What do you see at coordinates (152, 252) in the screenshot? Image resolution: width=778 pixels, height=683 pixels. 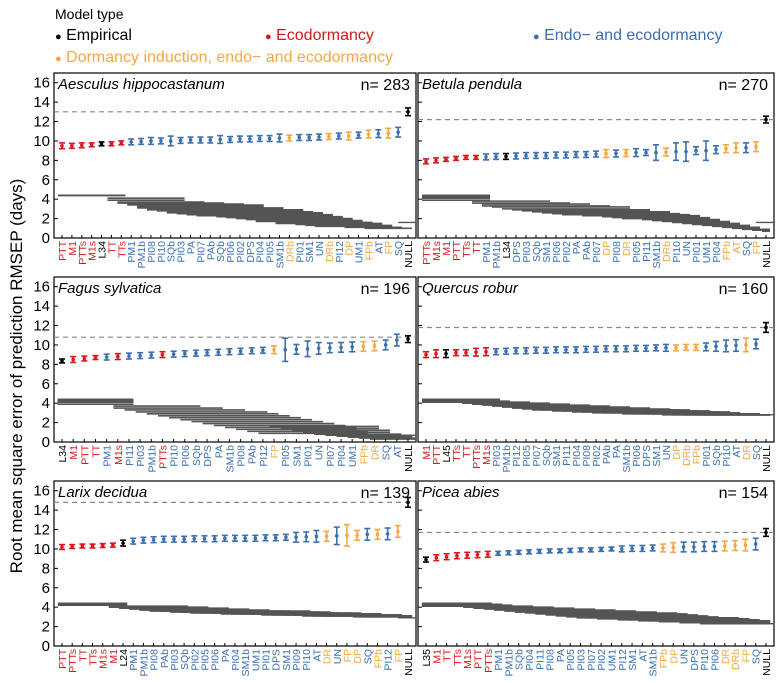 I see `x-tick-label: PI08` at bounding box center [152, 252].